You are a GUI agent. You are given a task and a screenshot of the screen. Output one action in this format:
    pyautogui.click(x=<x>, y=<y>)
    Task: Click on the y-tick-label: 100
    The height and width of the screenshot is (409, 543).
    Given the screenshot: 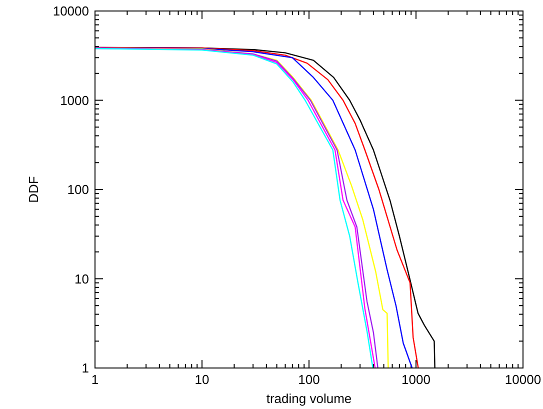 What is the action you would take?
    pyautogui.click(x=78, y=189)
    